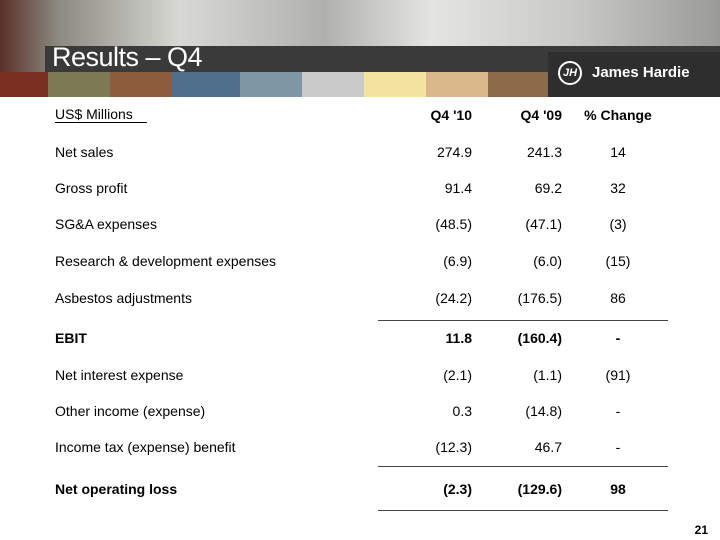 This screenshot has height=540, width=720. Describe the element at coordinates (618, 261) in the screenshot. I see `cell-value: (15)` at that location.